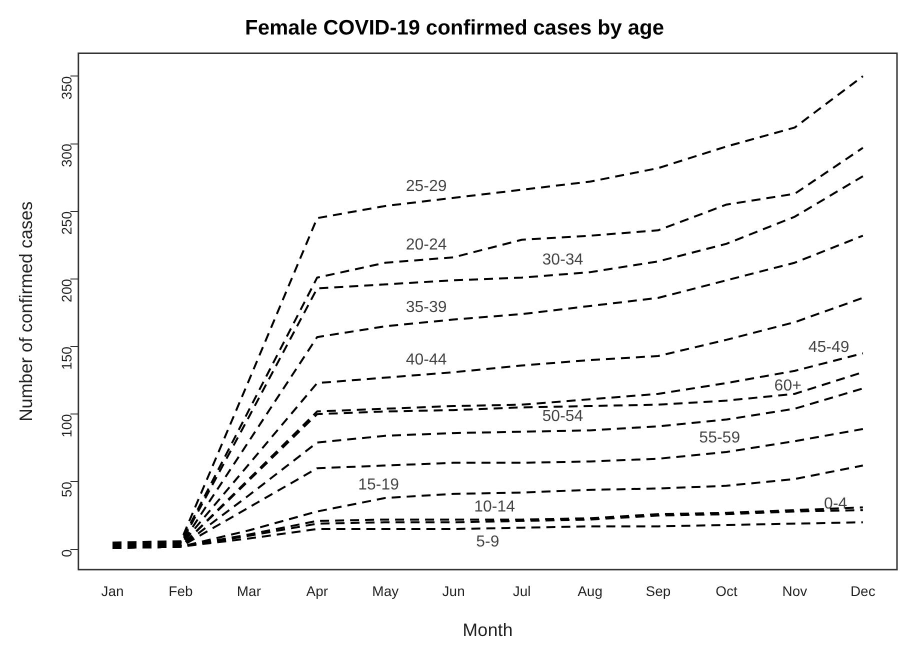 This screenshot has height=654, width=915. I want to click on y-tick-label: 100, so click(66, 426).